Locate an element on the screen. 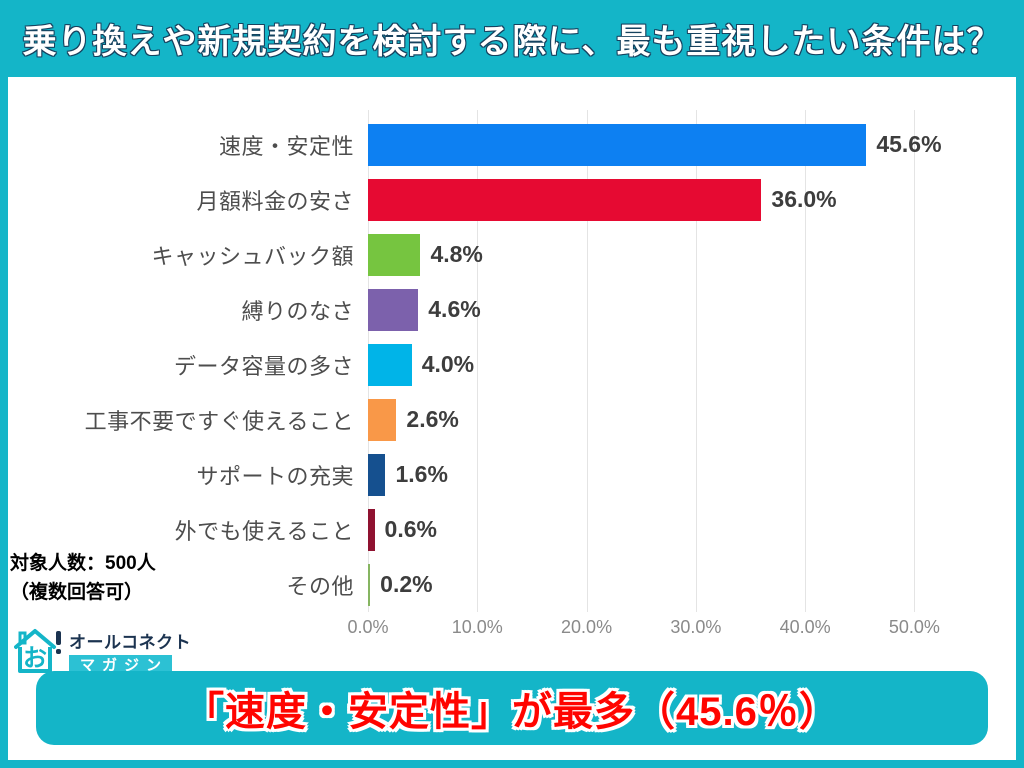 The image size is (1024, 768). logo-text: オールコネクト マガジン is located at coordinates (130, 652).